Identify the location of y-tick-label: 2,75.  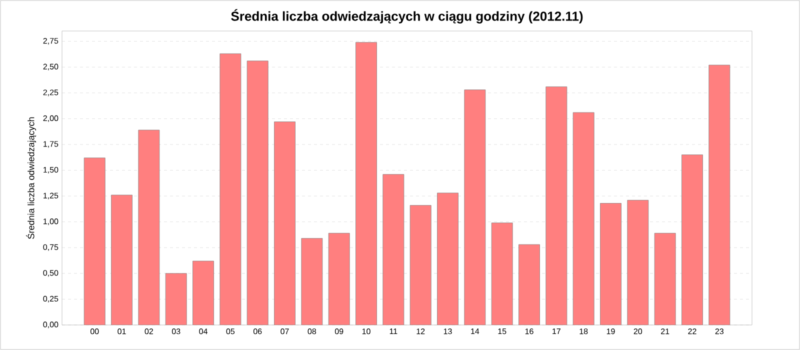
(50, 41).